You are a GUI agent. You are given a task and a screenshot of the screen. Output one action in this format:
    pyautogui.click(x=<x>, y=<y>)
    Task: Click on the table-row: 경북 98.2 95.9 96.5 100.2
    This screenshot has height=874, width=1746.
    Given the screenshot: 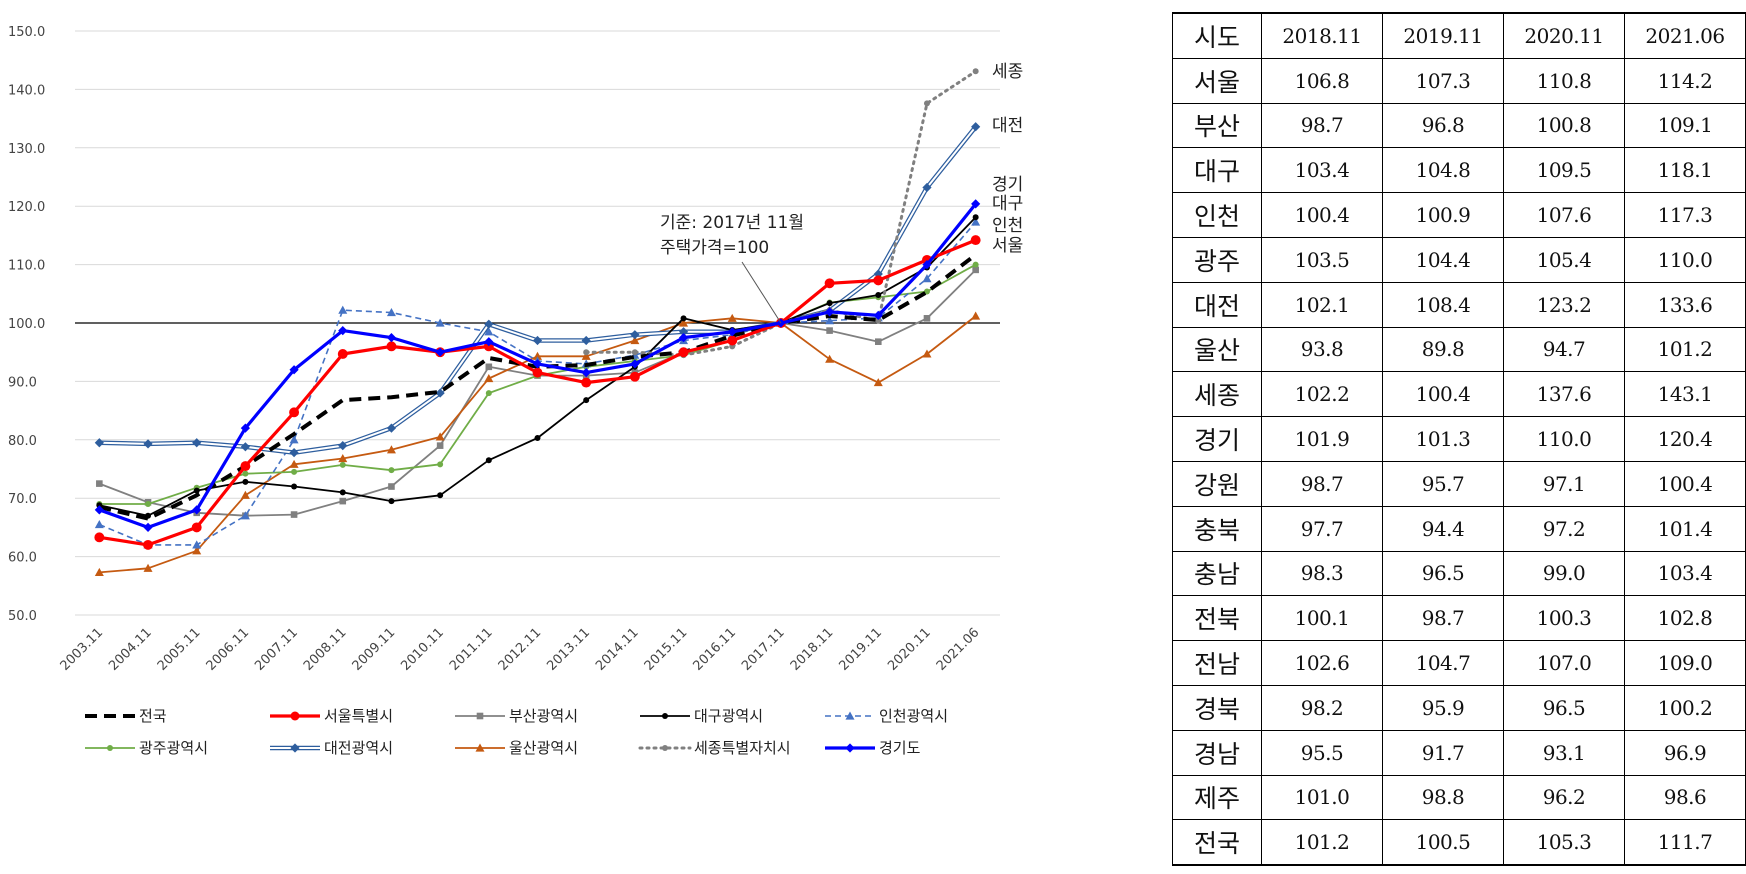 What is the action you would take?
    pyautogui.click(x=1459, y=707)
    